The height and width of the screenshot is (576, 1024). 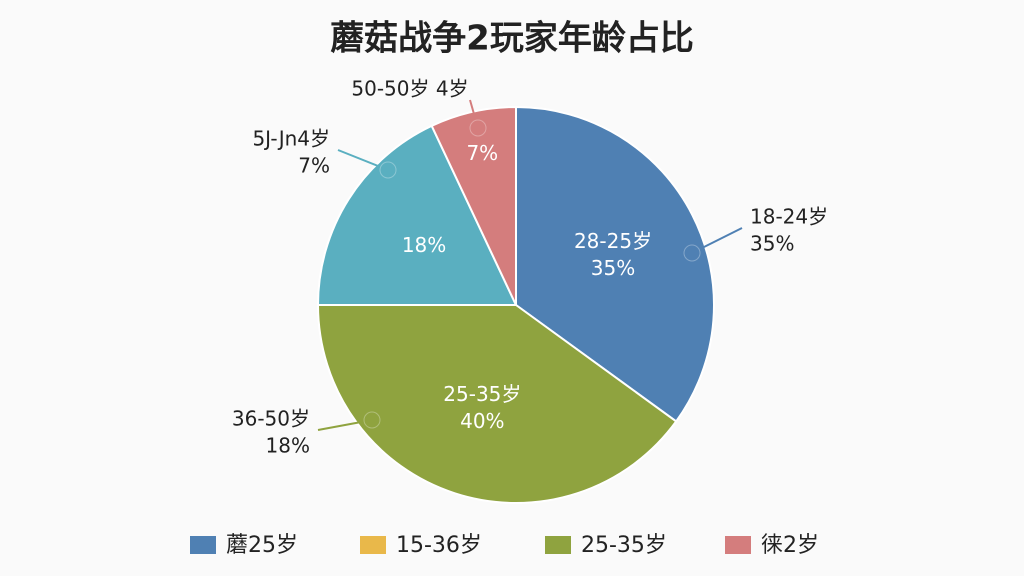 What do you see at coordinates (424, 245) in the screenshot?
I see `slice-value-label: 18%` at bounding box center [424, 245].